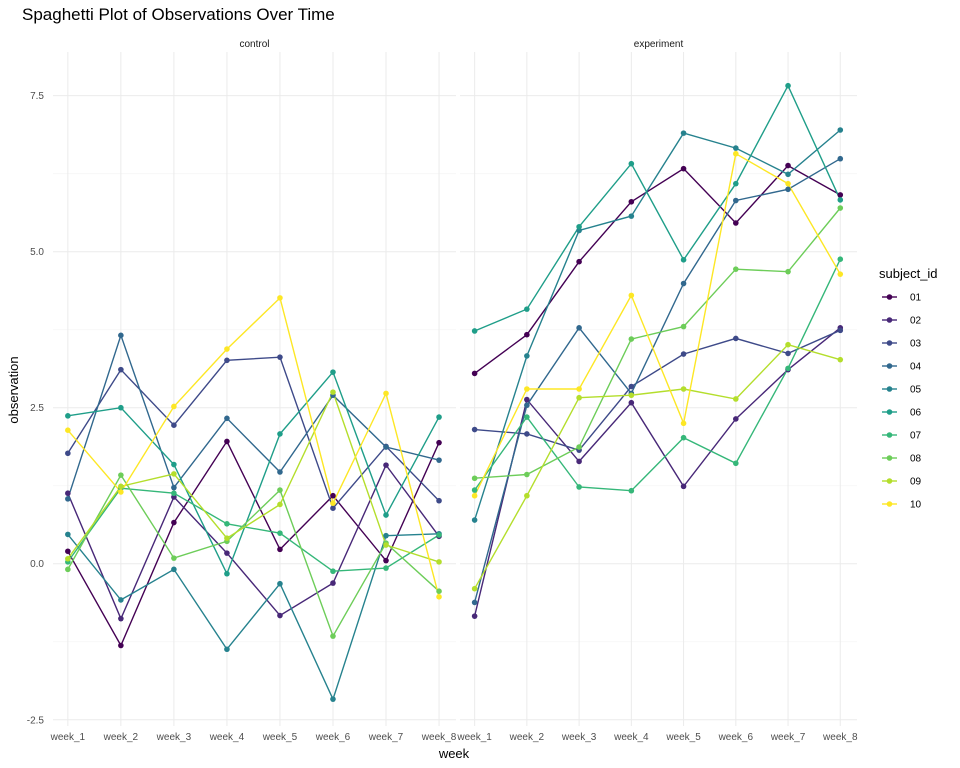 The width and height of the screenshot is (960, 768). Describe the element at coordinates (916, 367) in the screenshot. I see `legend-label: 04` at that location.